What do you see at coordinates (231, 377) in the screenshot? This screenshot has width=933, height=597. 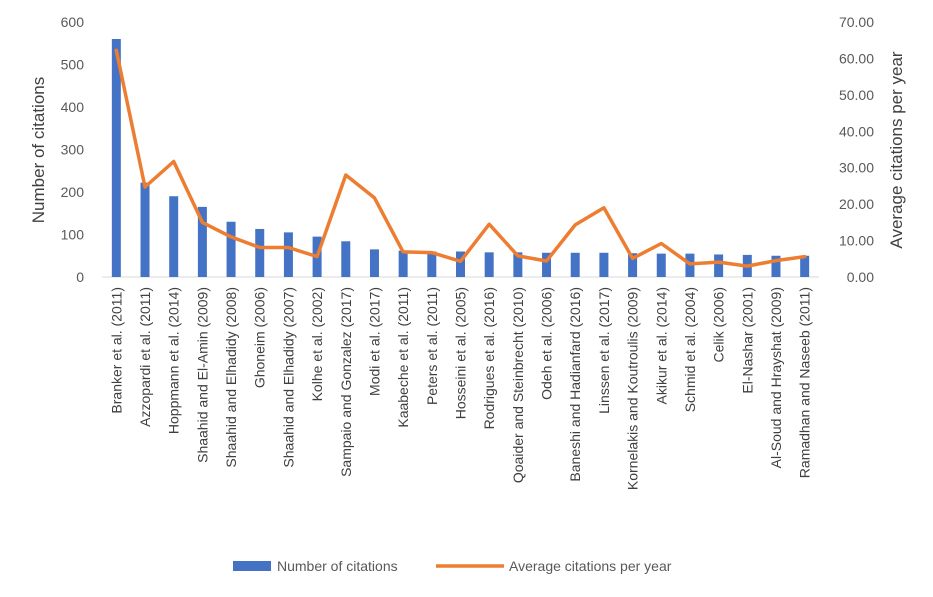 I see `x-category-label: Shaahid and Elhadidy (2008)` at bounding box center [231, 377].